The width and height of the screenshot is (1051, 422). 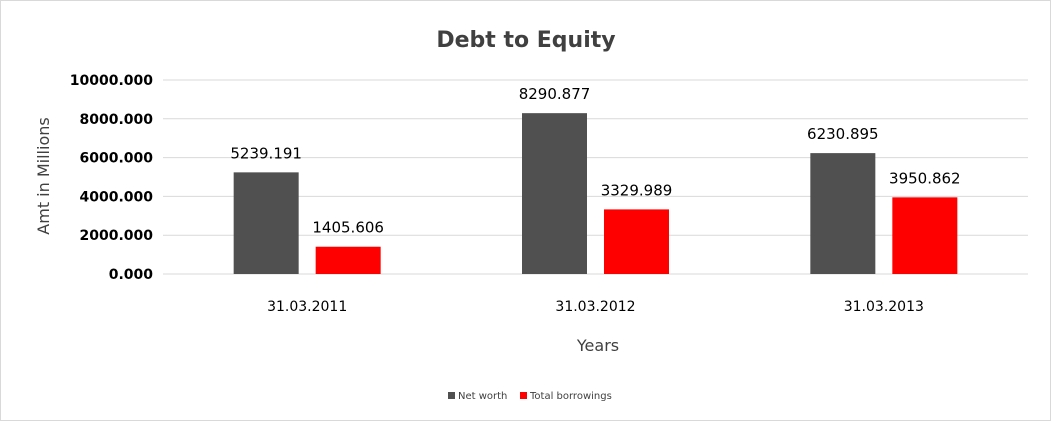 What do you see at coordinates (597, 345) in the screenshot?
I see `x-axis-title: Years` at bounding box center [597, 345].